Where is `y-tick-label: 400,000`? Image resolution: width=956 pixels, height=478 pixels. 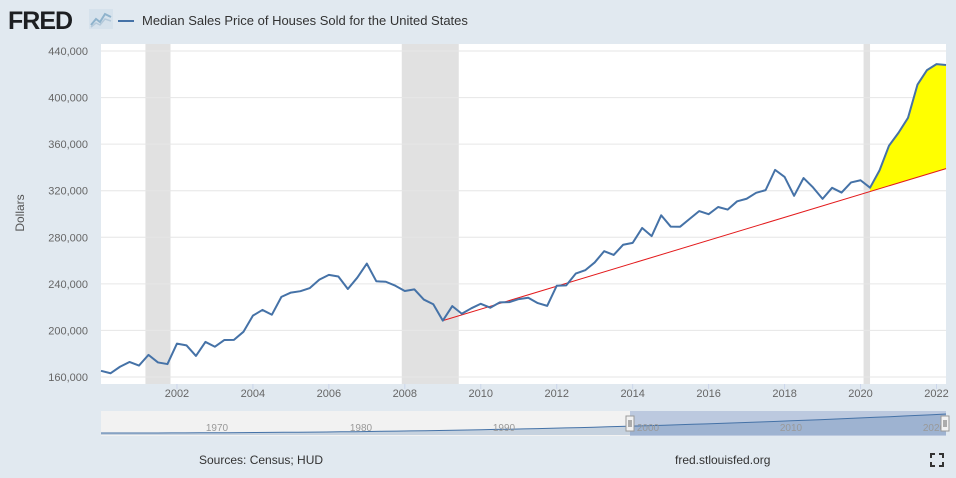 y-tick-label: 400,000 is located at coordinates (68, 99).